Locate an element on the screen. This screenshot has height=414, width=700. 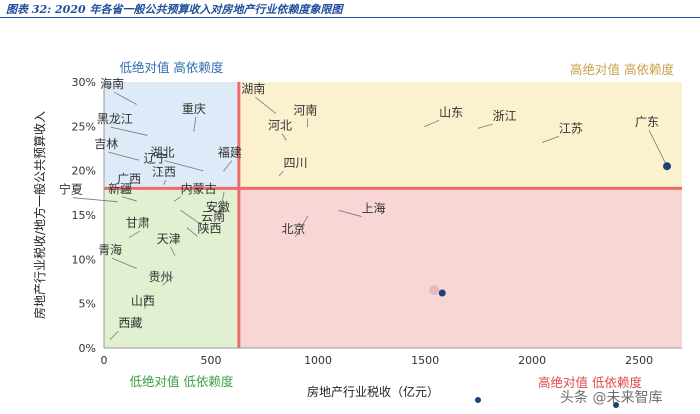
point-label: 四川 is located at coordinates (296, 163).